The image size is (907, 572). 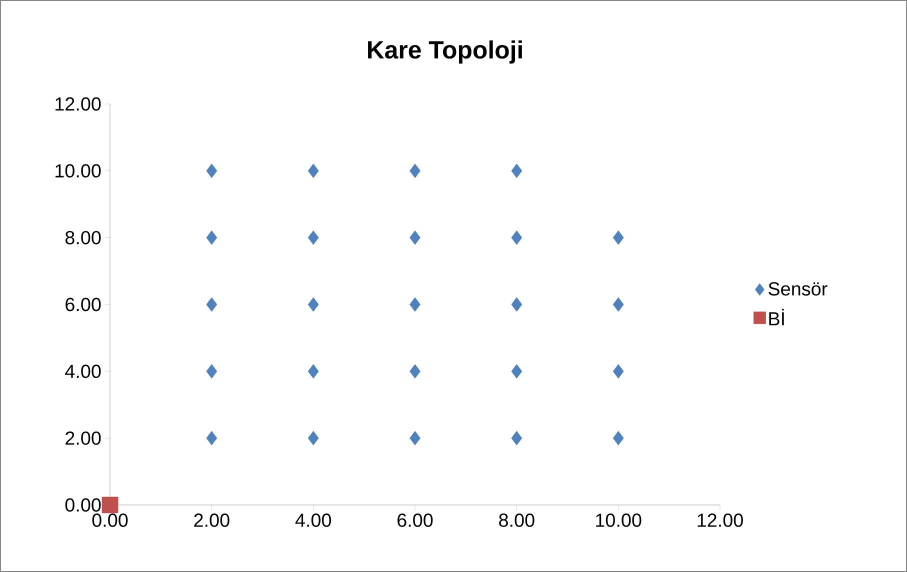 I want to click on x-tick-label: 12.00, so click(x=720, y=520).